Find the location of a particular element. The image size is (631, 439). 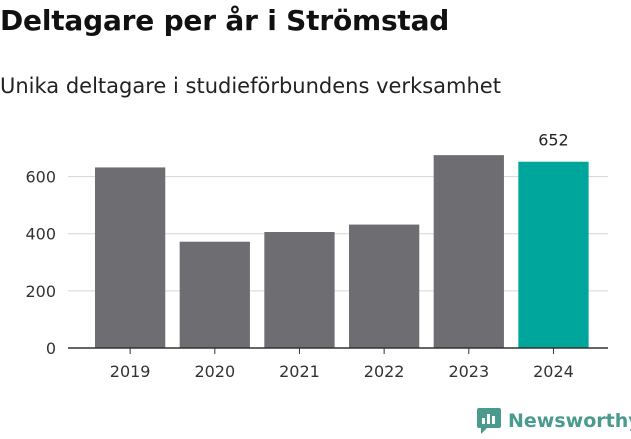

brand-logo: Newsworthy is located at coordinates (553, 421).